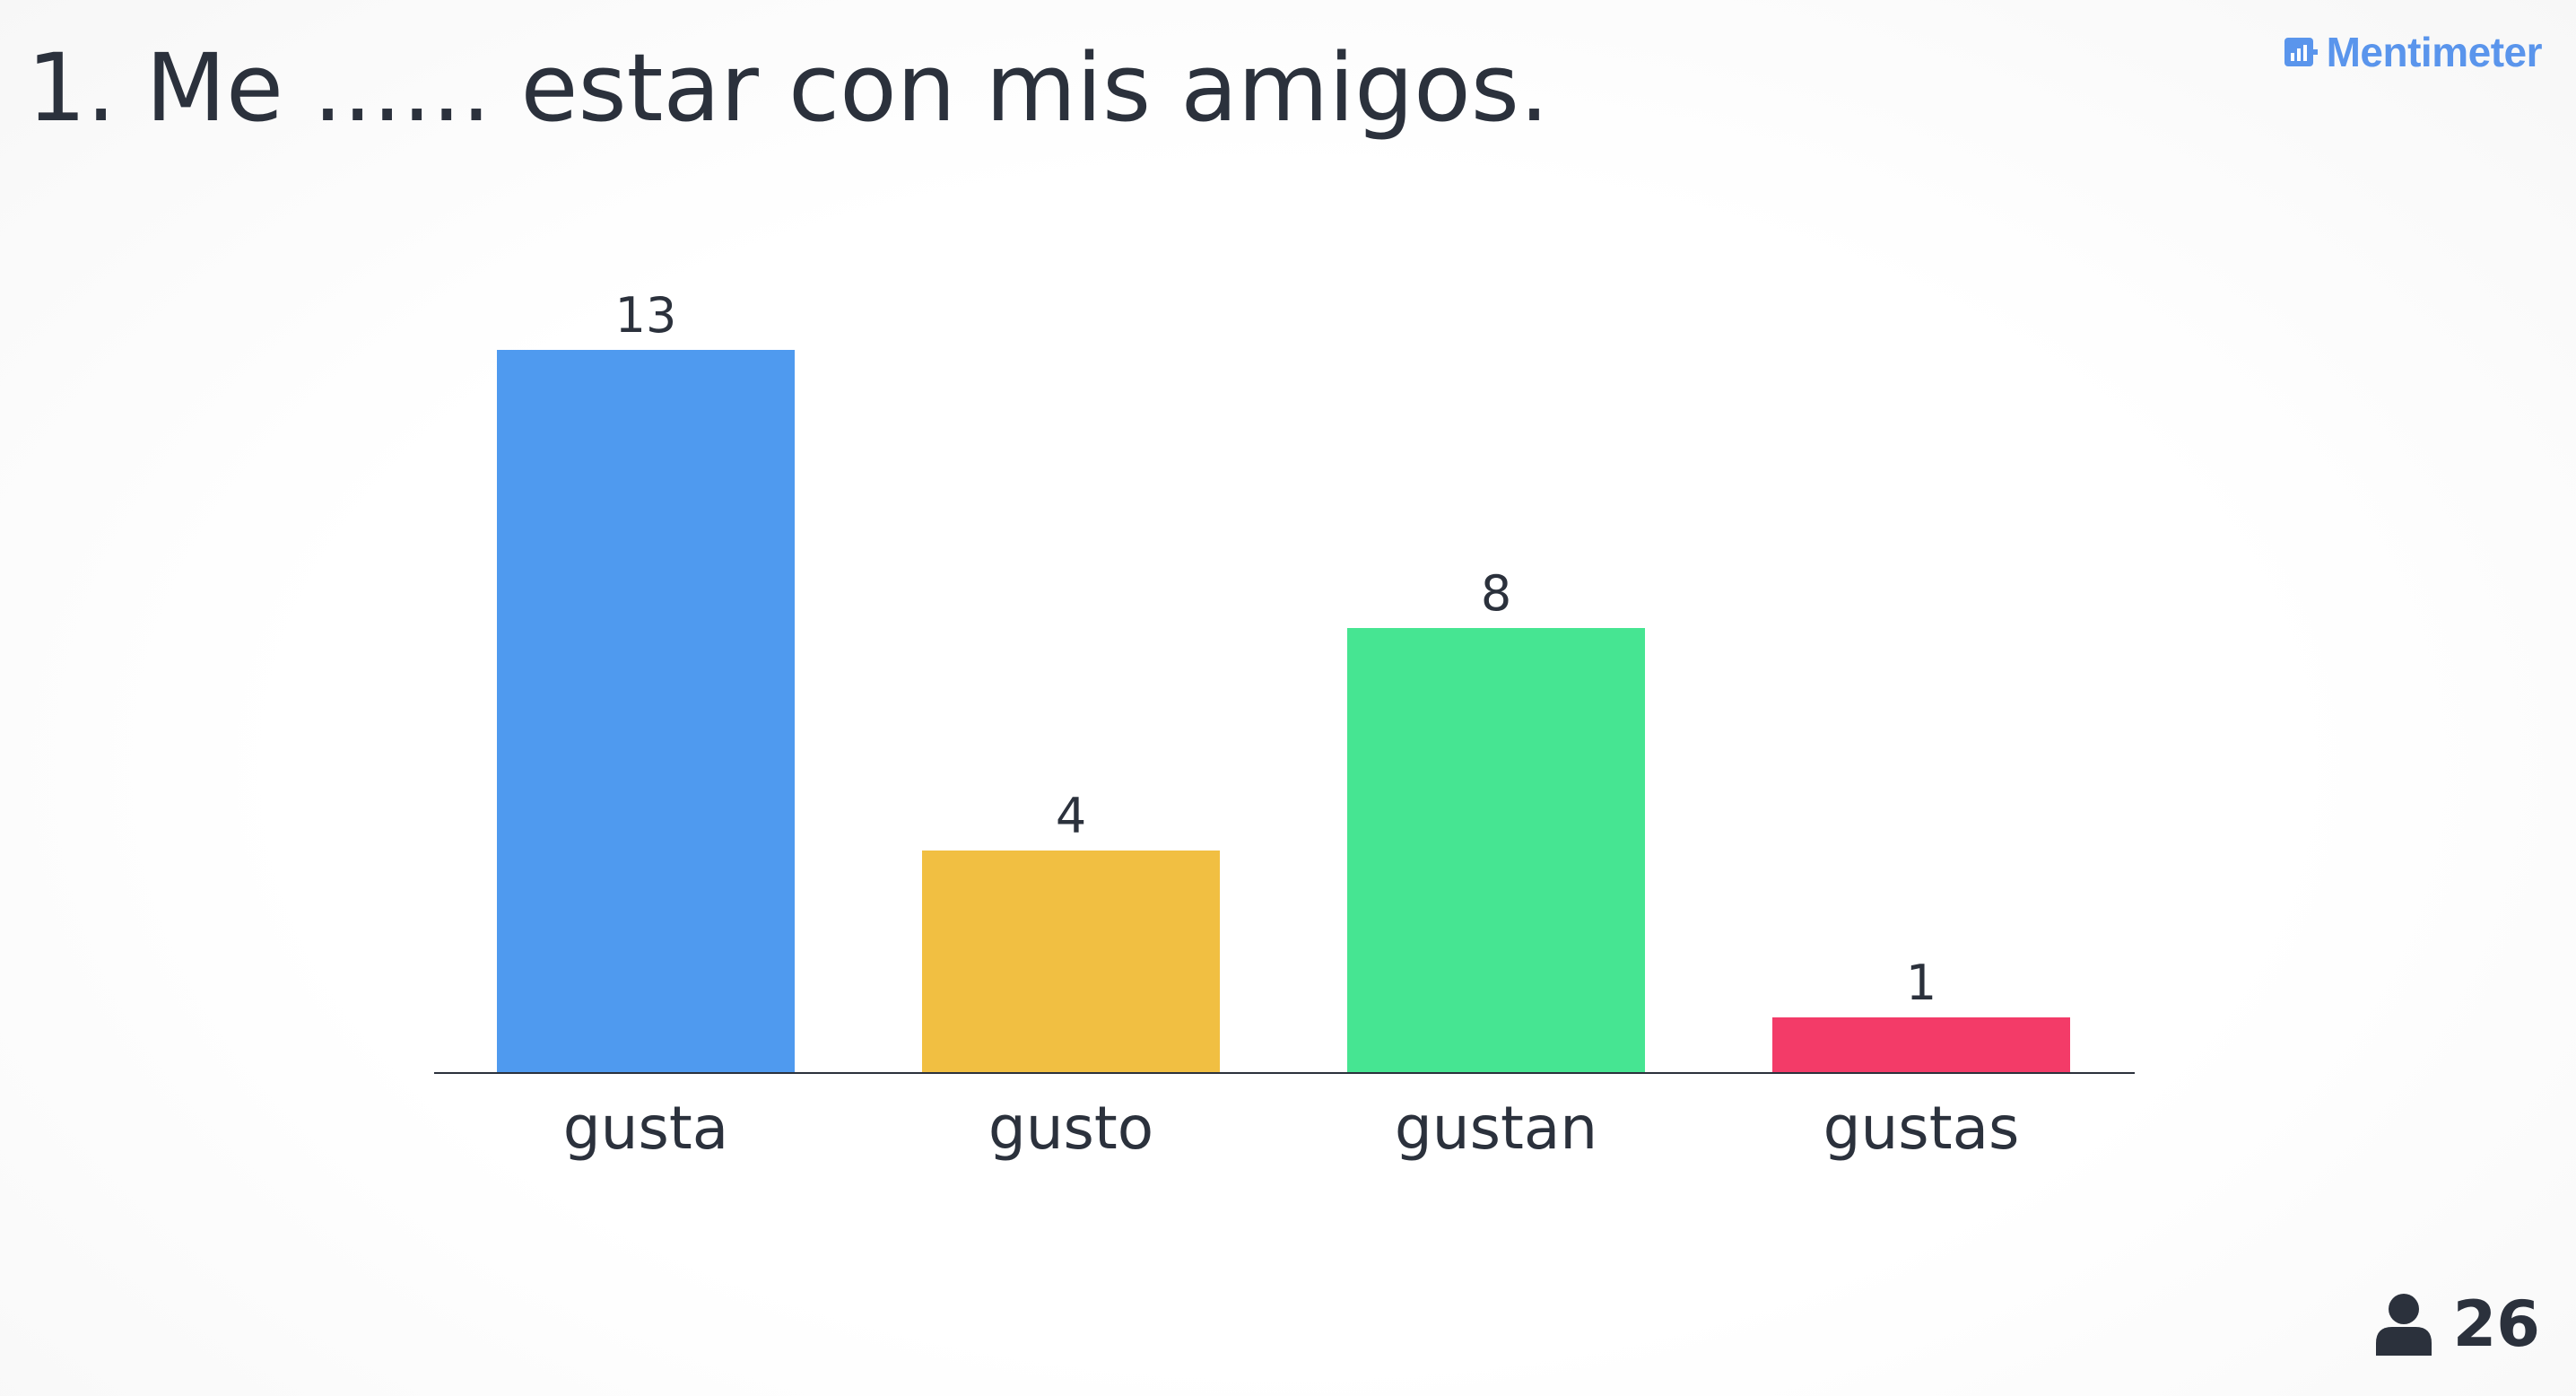  Describe the element at coordinates (1496, 1128) in the screenshot. I see `category-label-gustan: gustan` at that location.